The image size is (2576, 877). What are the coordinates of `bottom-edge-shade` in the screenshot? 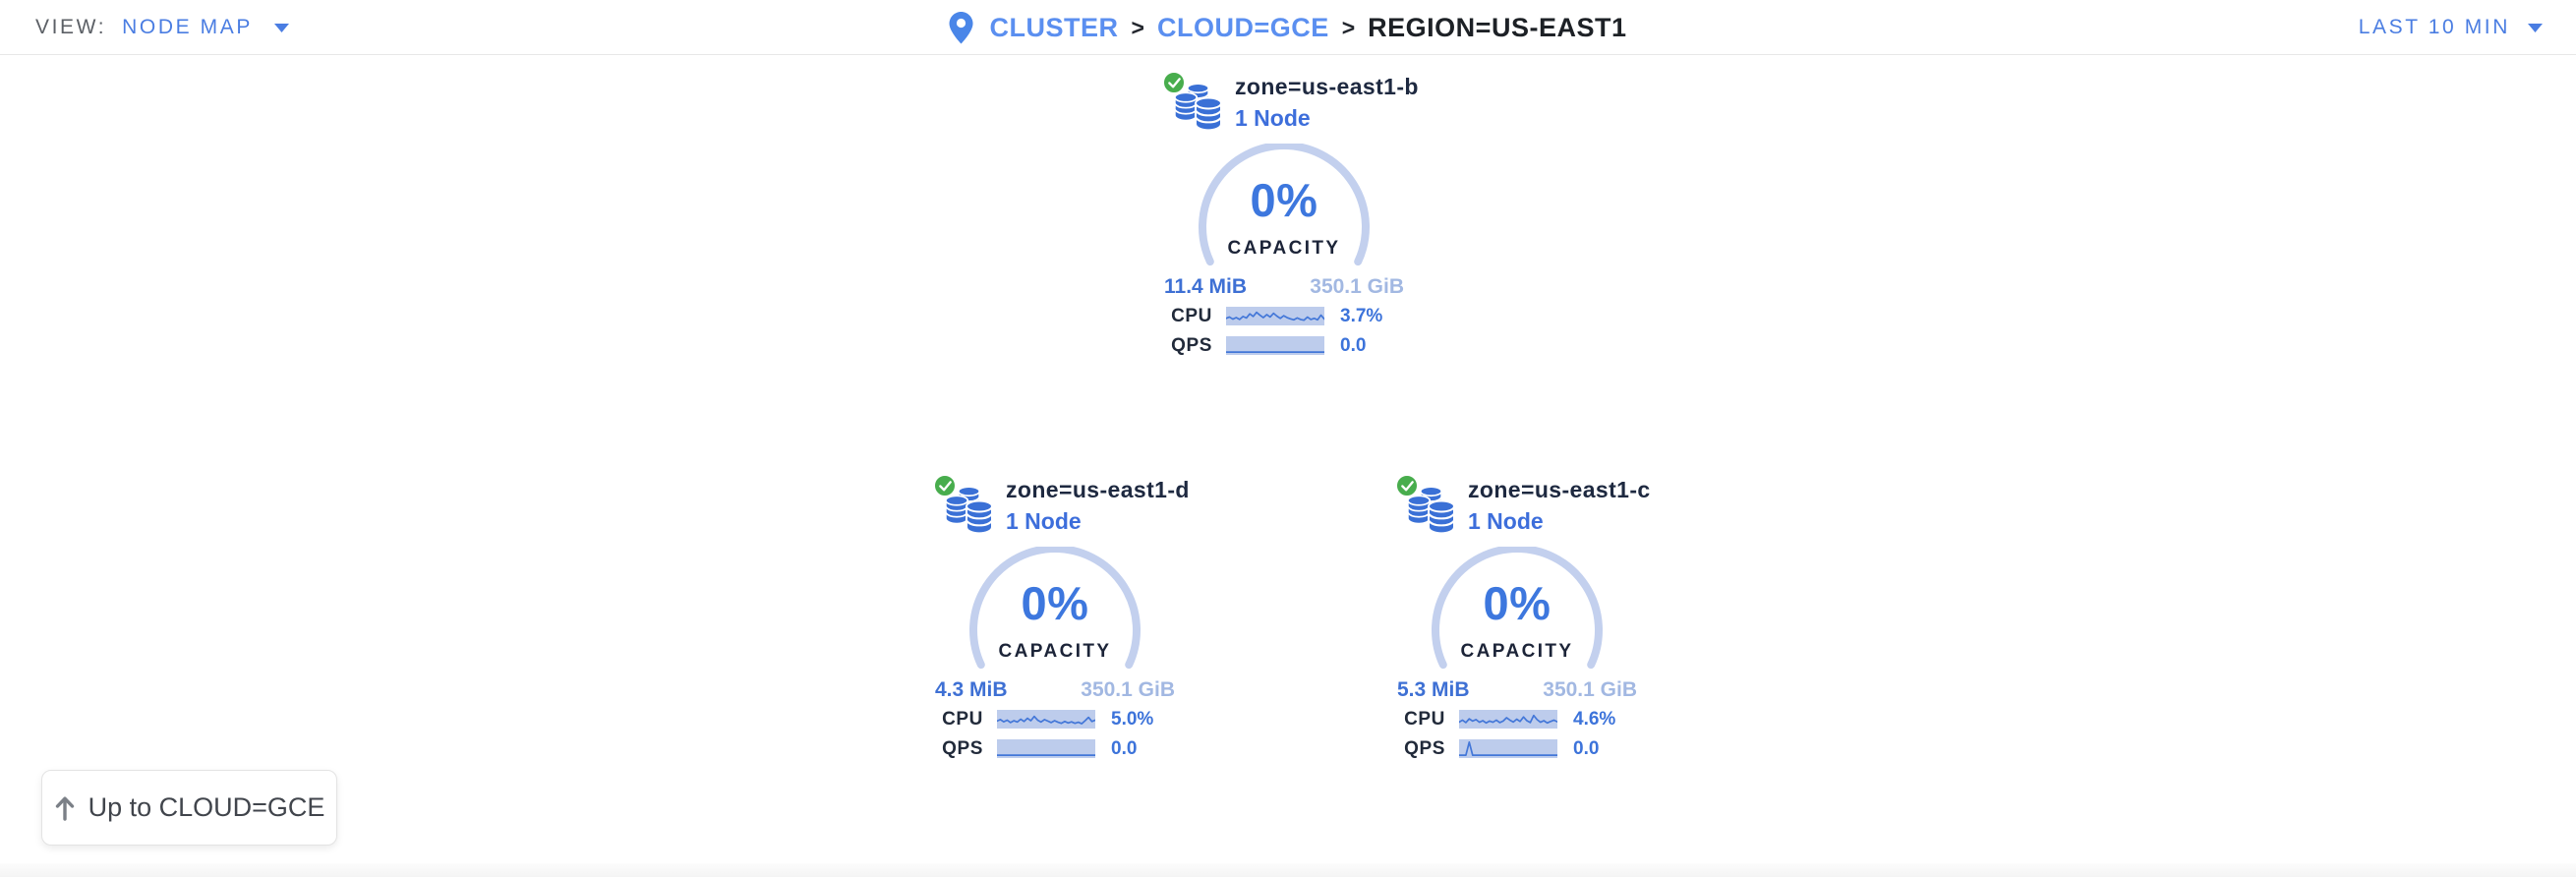 It's located at (1288, 870).